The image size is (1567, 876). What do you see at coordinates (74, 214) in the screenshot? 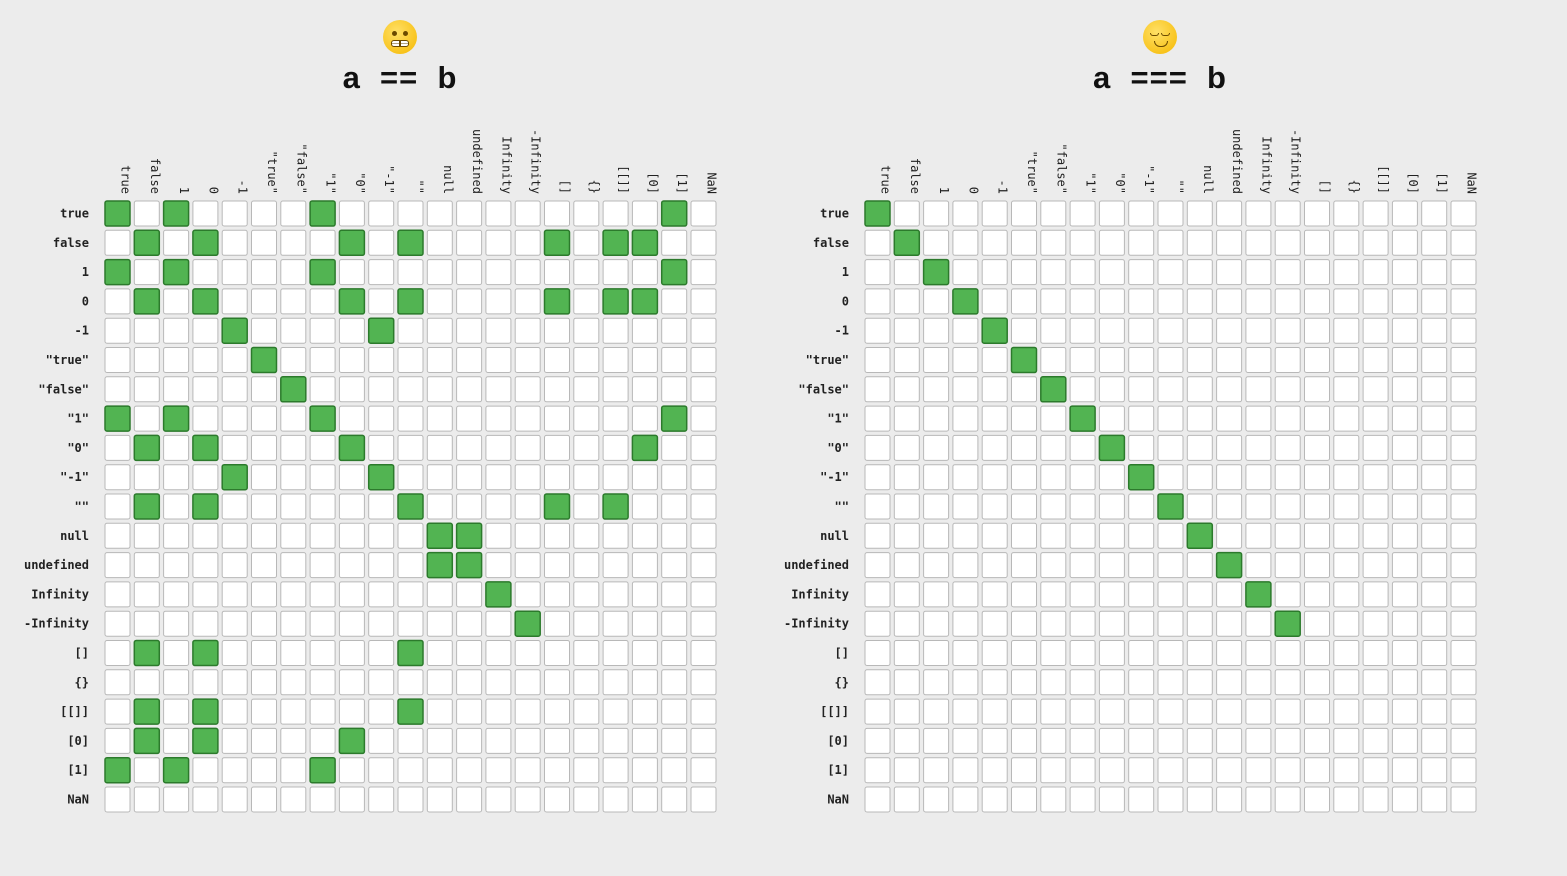
I see `row-label: true` at bounding box center [74, 214].